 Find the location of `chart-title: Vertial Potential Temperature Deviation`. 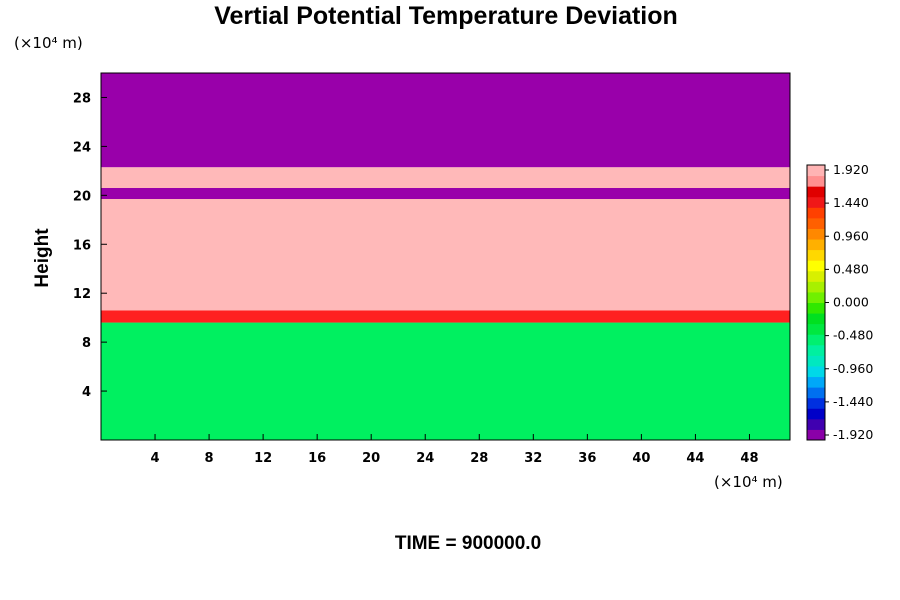

chart-title: Vertial Potential Temperature Deviation is located at coordinates (446, 16).